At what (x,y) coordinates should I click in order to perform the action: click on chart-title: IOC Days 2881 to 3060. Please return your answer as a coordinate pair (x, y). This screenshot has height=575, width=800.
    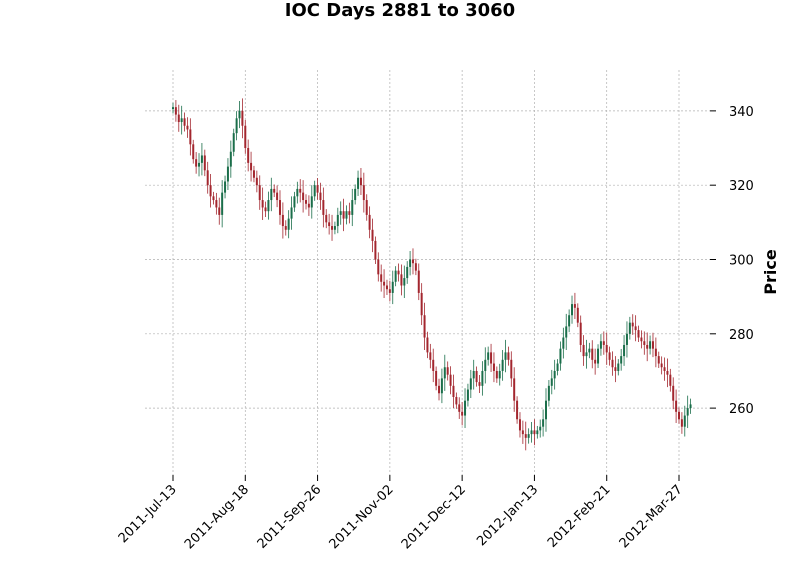
    Looking at the image, I should click on (400, 10).